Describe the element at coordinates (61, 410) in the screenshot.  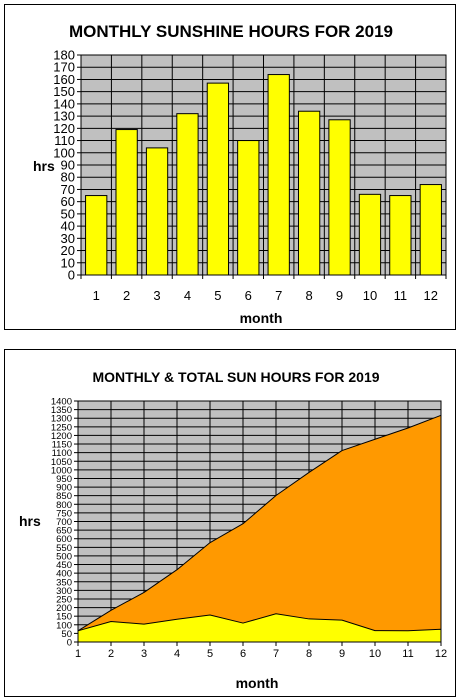
I see `y-tick-label: 1350` at that location.